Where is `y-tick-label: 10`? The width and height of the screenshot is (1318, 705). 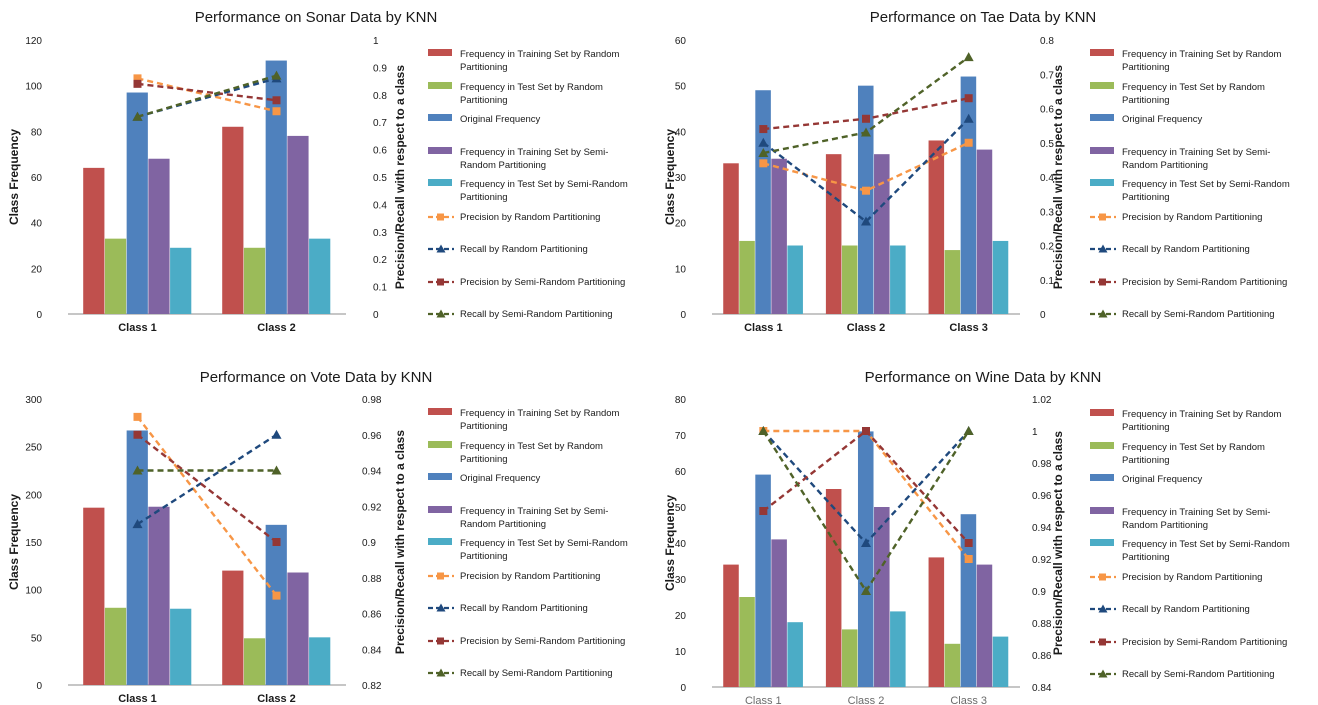 y-tick-label: 10 is located at coordinates (681, 652).